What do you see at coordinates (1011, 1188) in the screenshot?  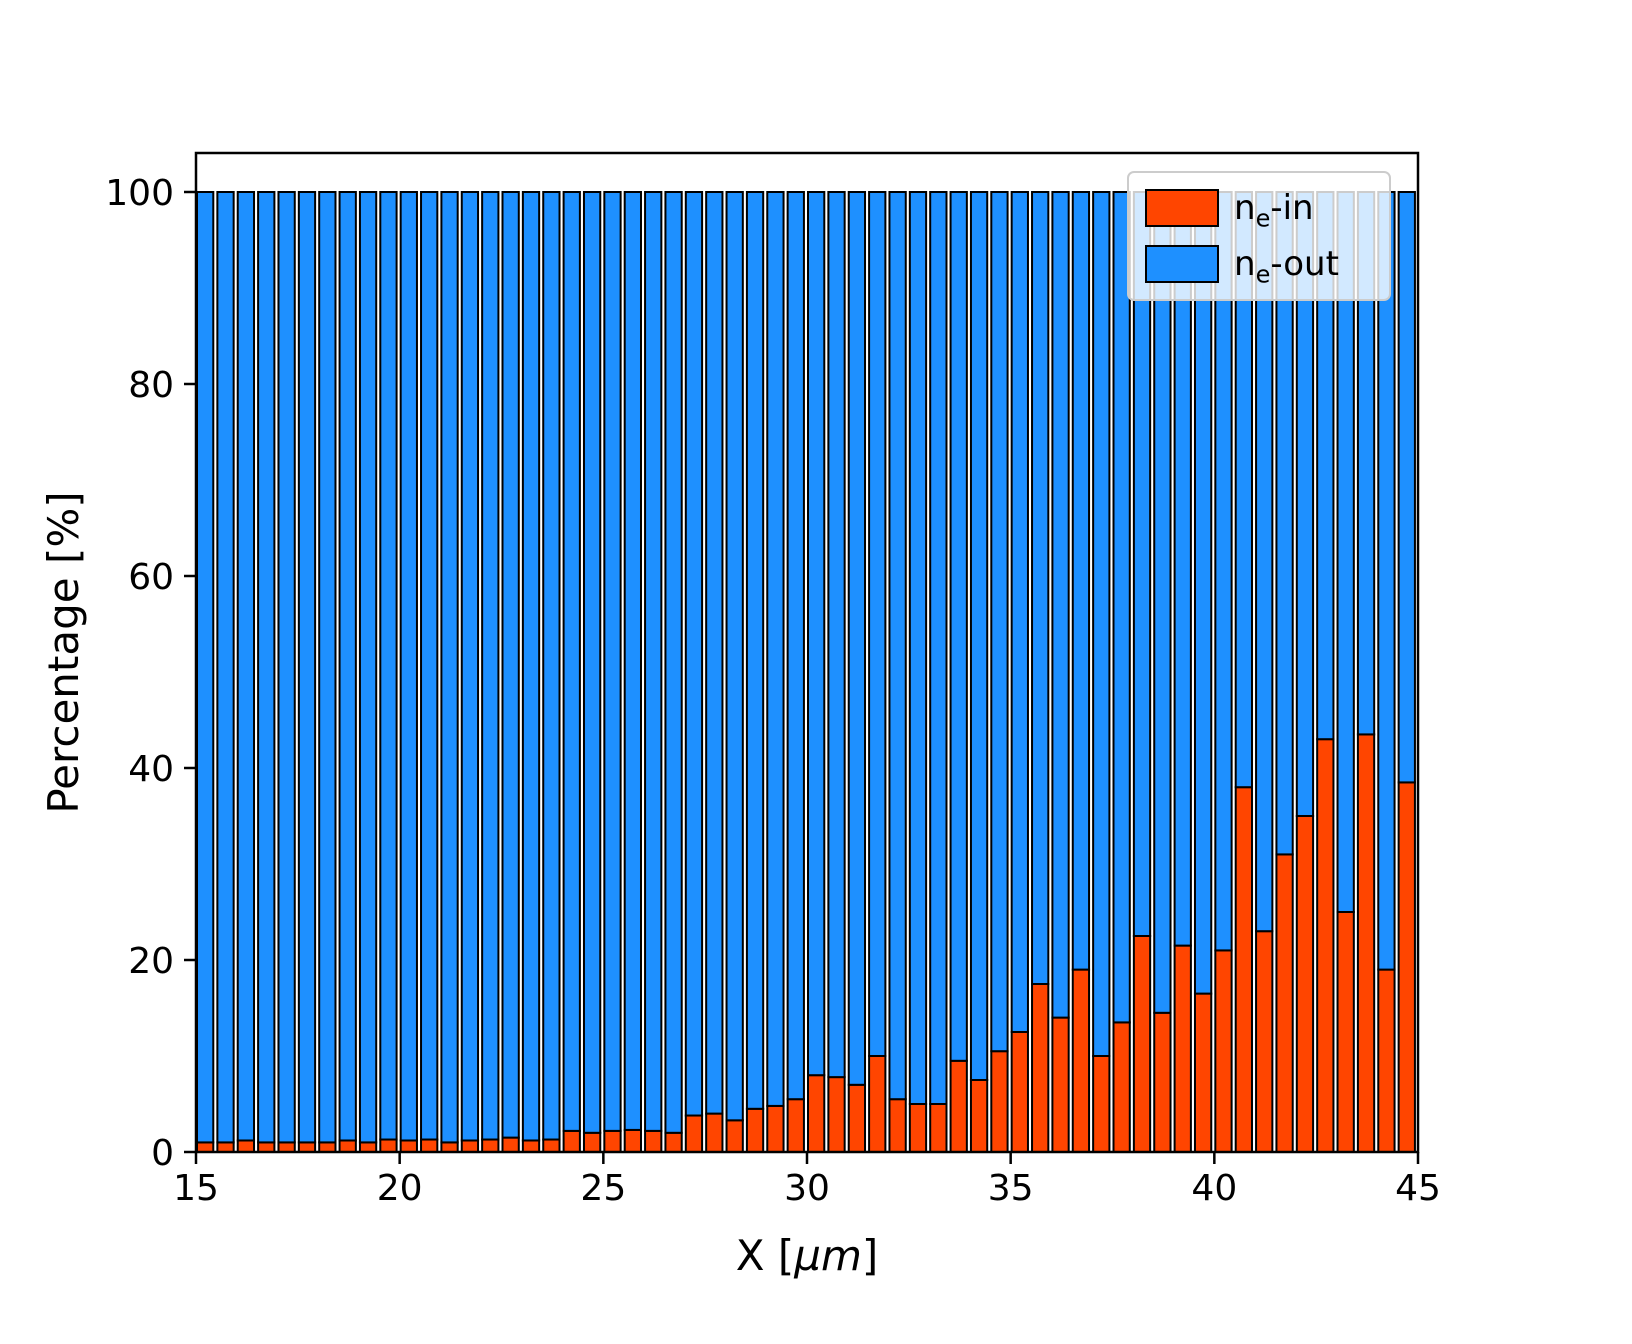 I see `x-tick-label: 35` at bounding box center [1011, 1188].